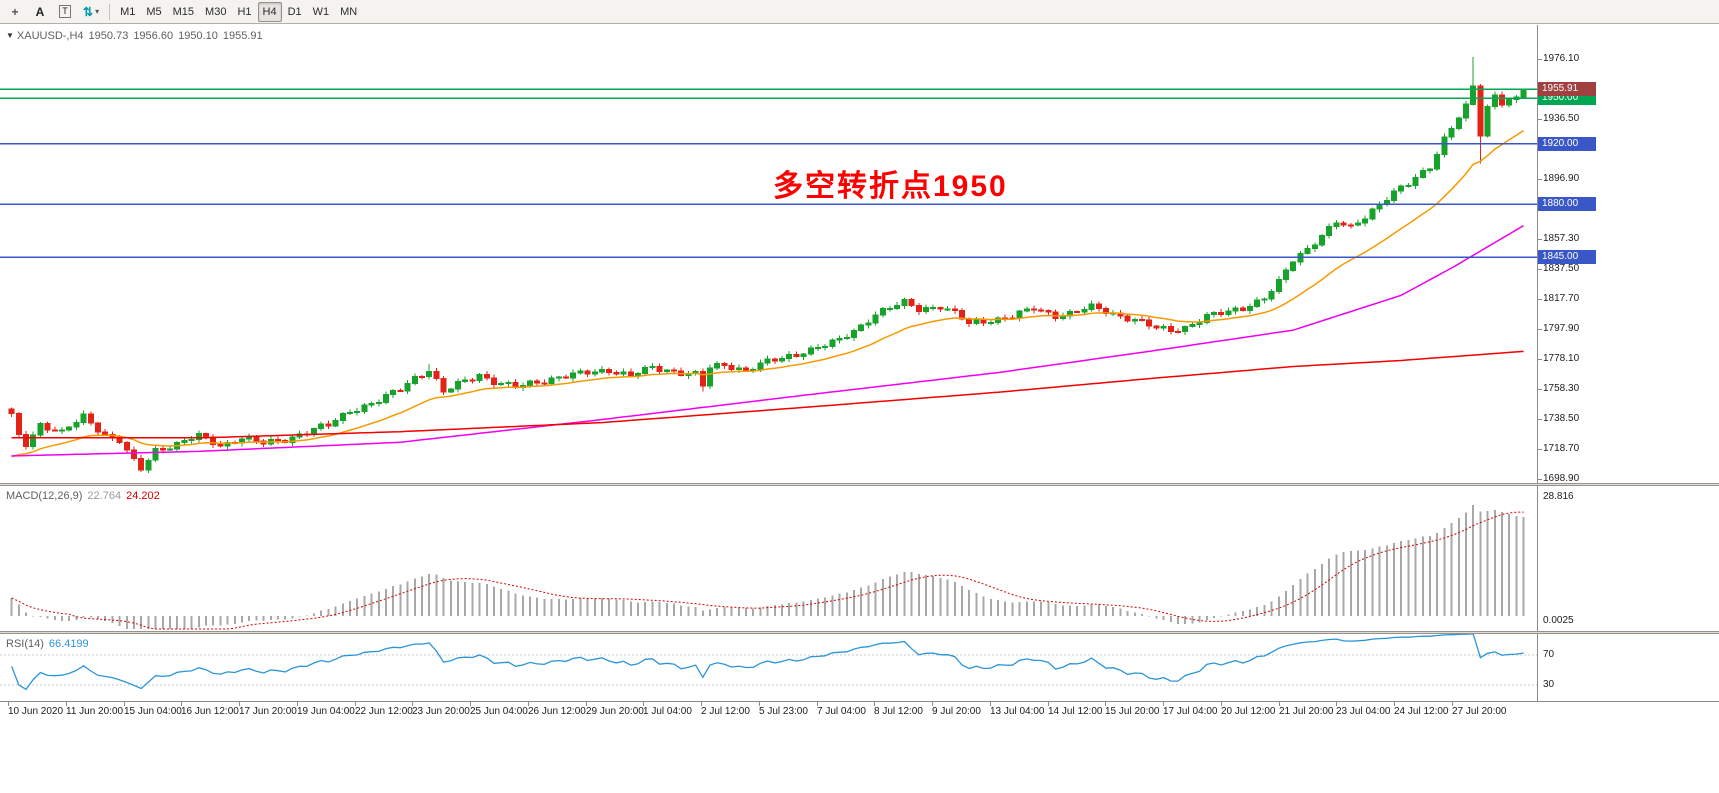  I want to click on time-scale-label: 17 Jun 20:00, so click(268, 711).